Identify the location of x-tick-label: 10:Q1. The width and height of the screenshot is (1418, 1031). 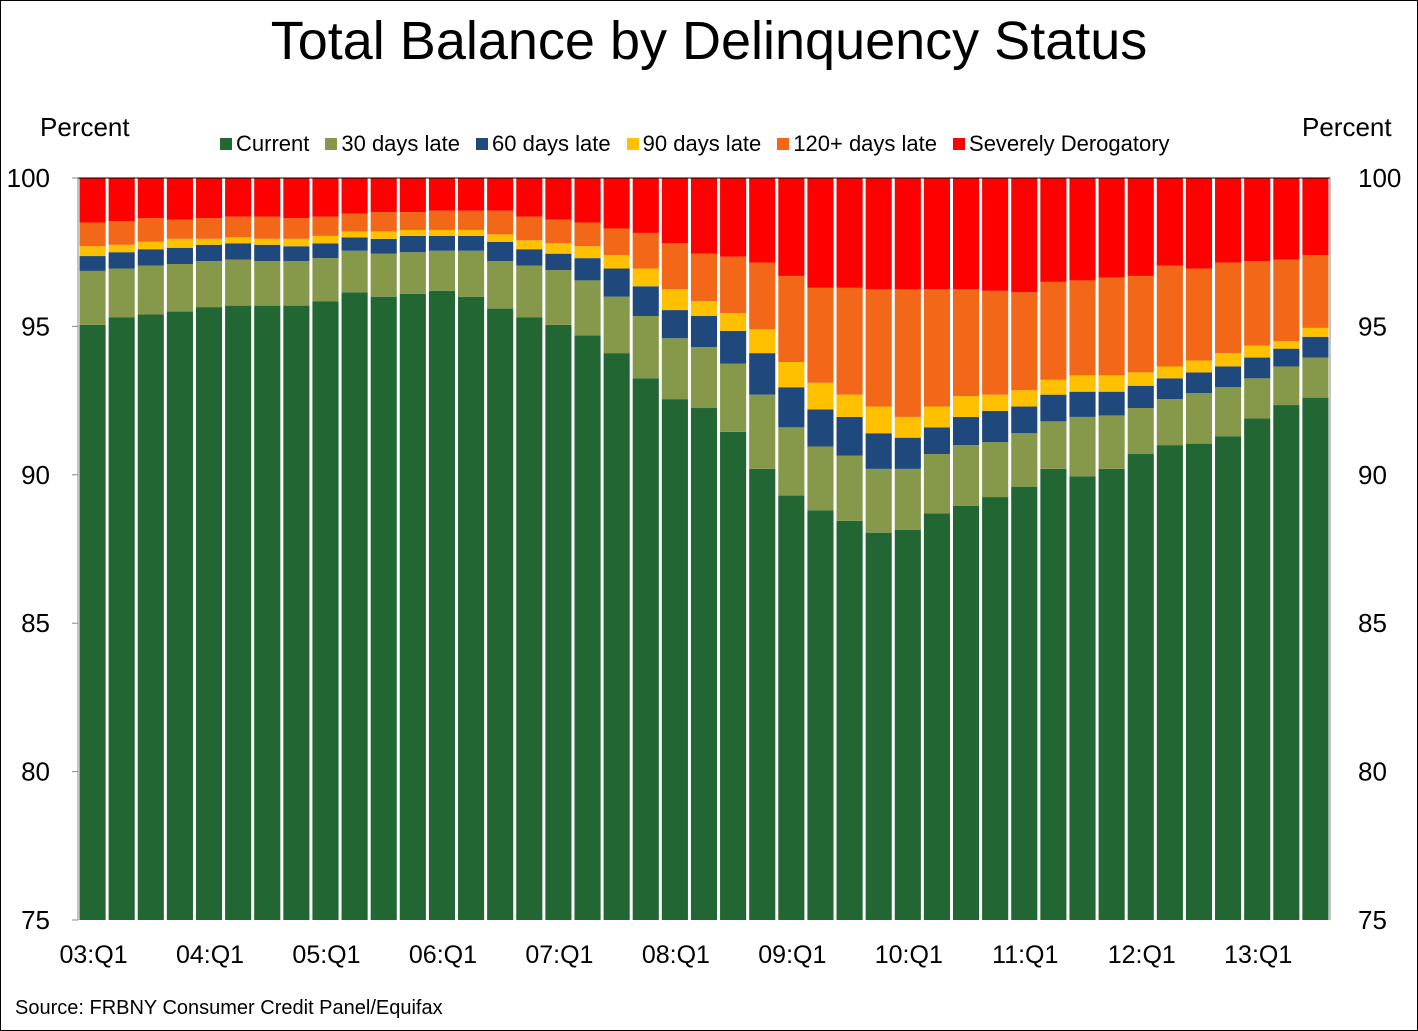
(909, 955).